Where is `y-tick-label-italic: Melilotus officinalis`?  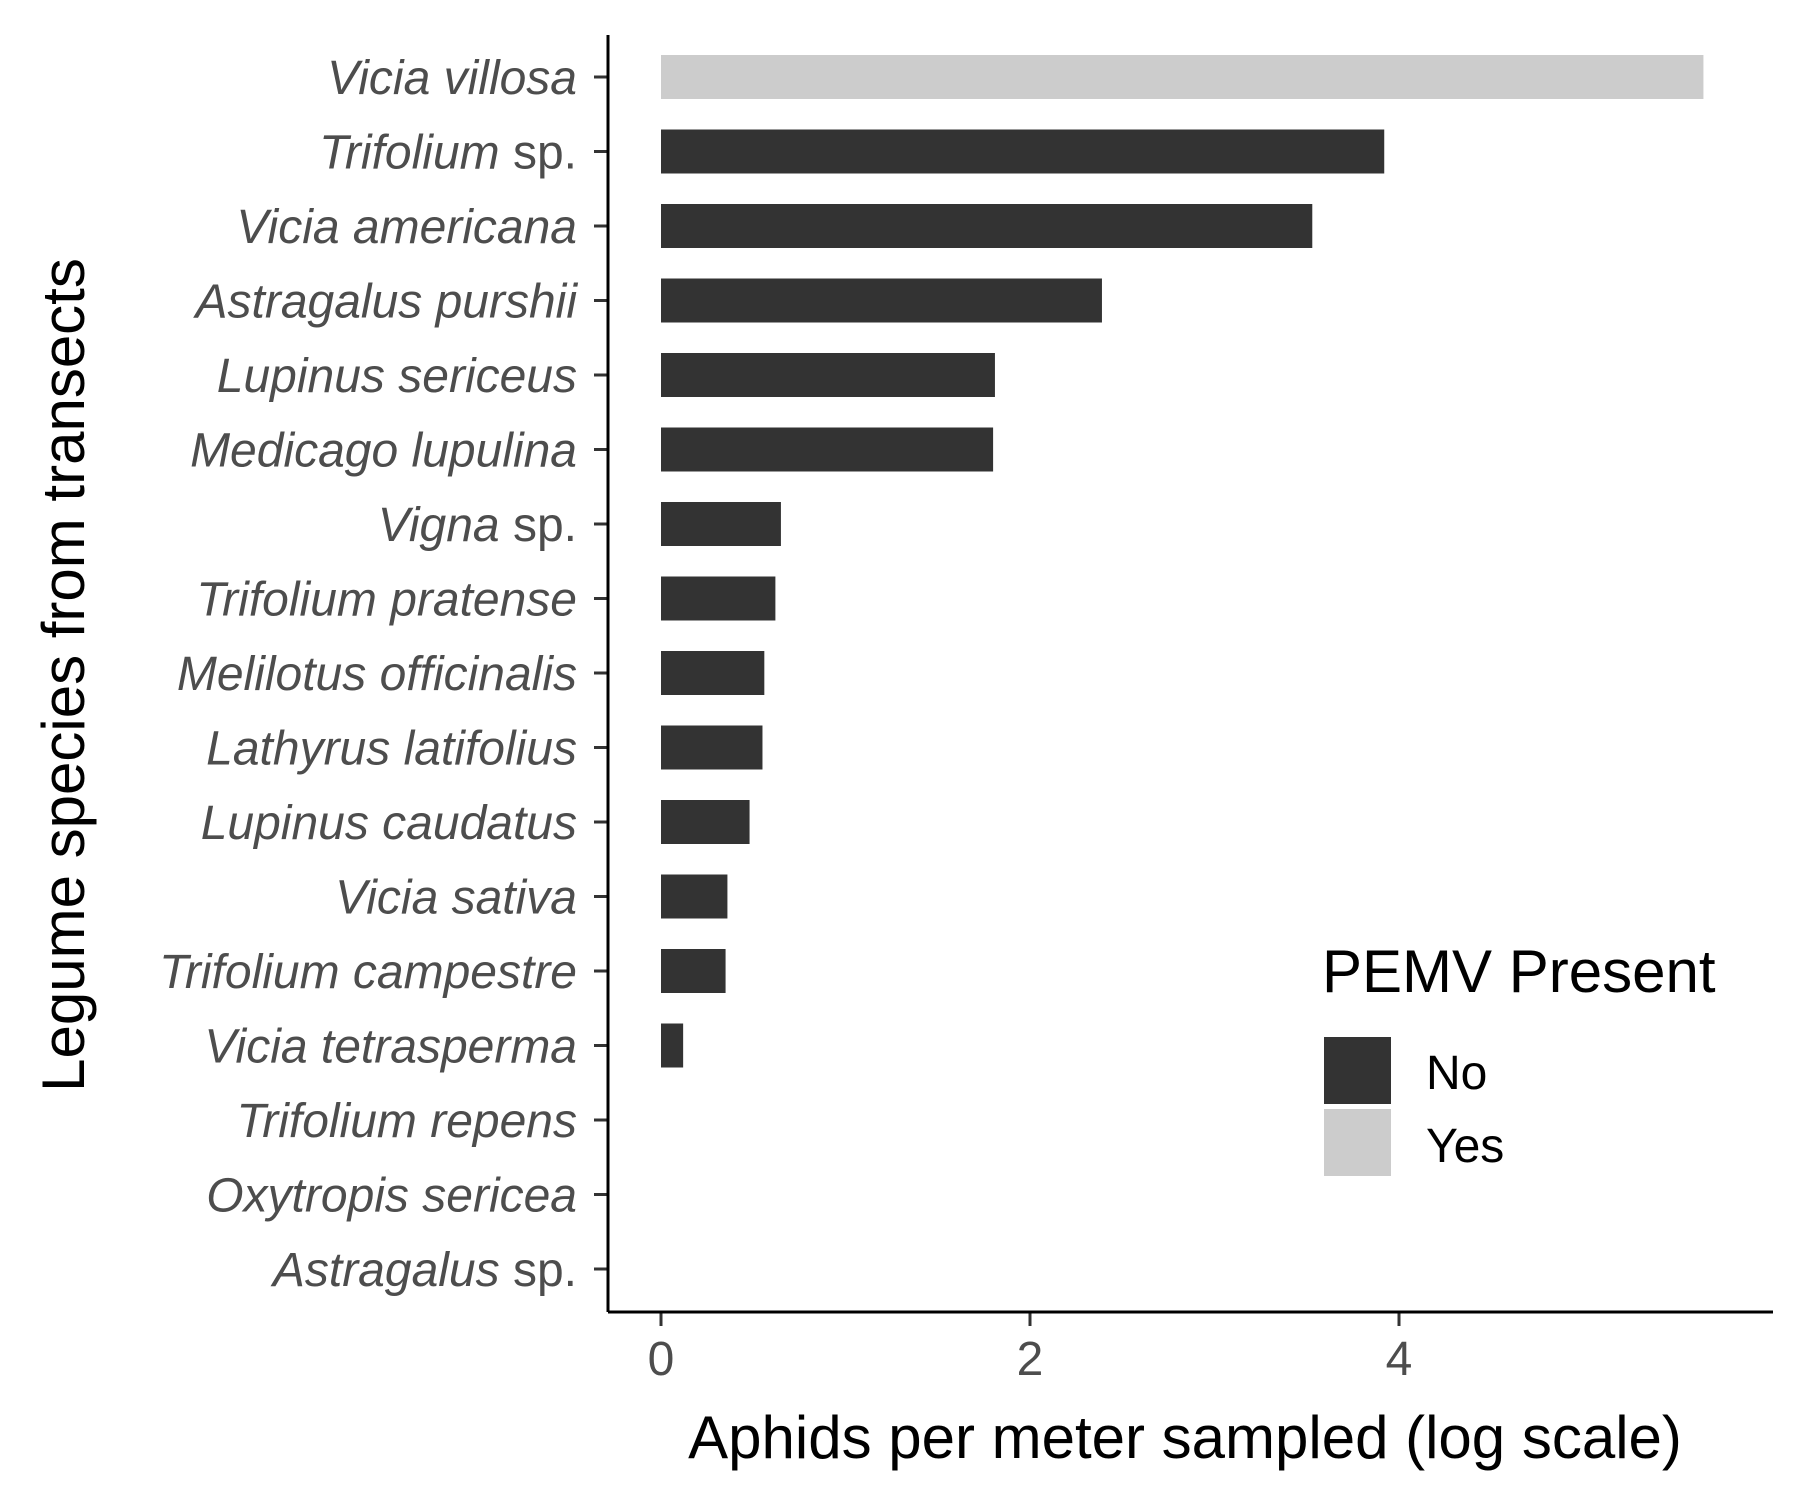 y-tick-label-italic: Melilotus officinalis is located at coordinates (377, 674).